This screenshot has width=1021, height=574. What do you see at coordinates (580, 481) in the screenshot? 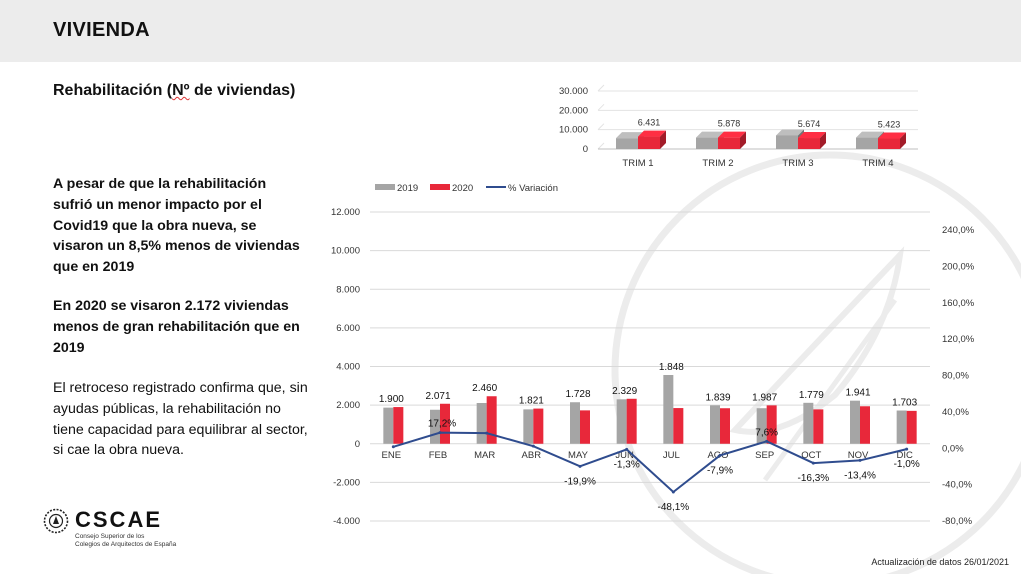
I see `variation-label: -19,9%` at bounding box center [580, 481].